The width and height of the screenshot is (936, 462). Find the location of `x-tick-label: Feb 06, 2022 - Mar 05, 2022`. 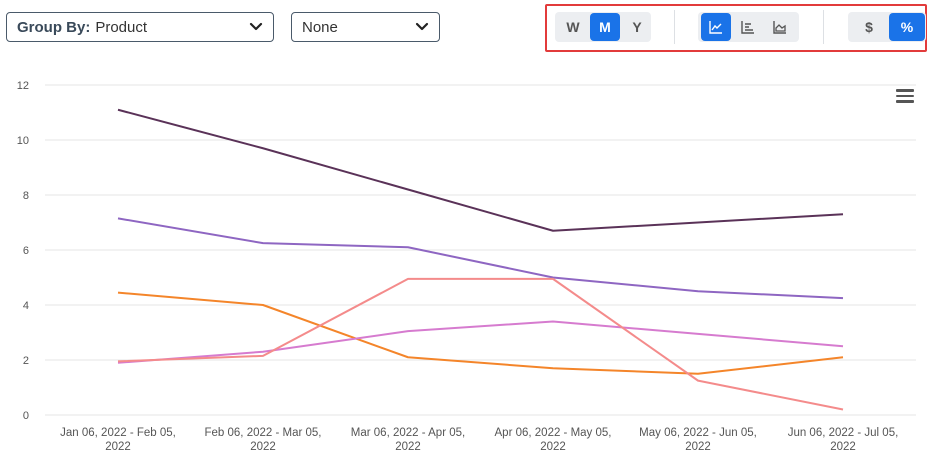

x-tick-label: Feb 06, 2022 - Mar 05, 2022 is located at coordinates (263, 440).